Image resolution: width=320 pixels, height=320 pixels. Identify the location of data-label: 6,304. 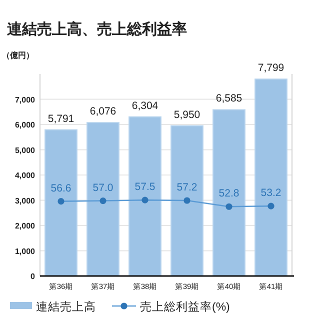
(145, 106).